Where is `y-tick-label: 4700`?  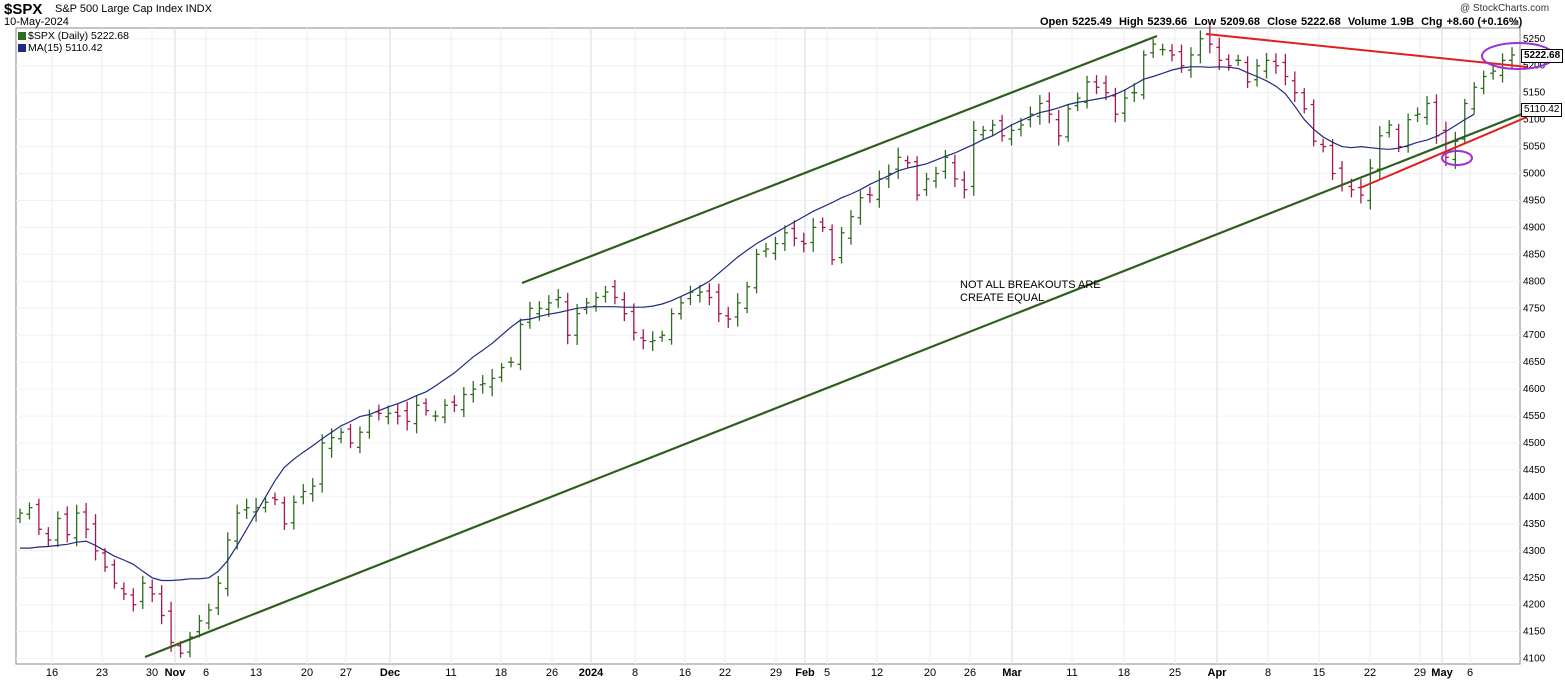
y-tick-label: 4700 is located at coordinates (1534, 335).